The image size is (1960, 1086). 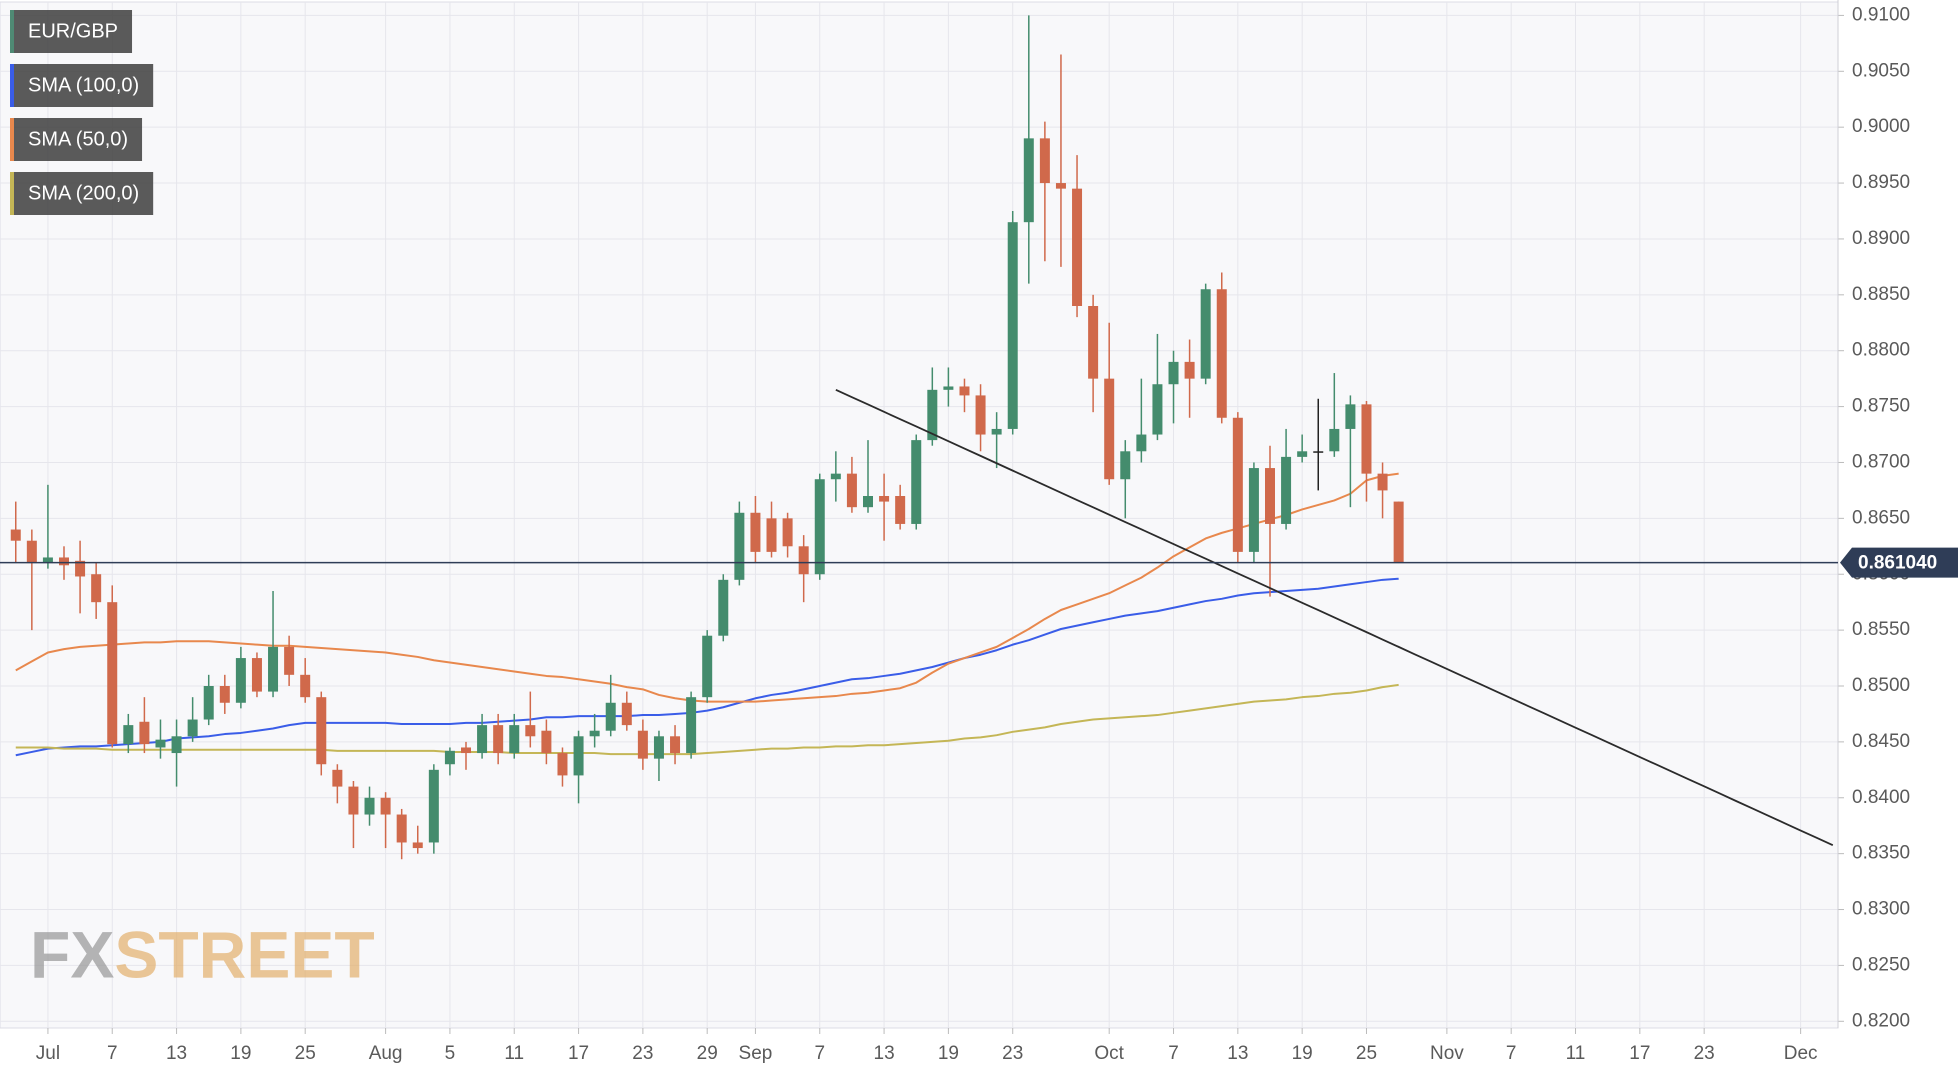 I want to click on x-tick-label: Nov, so click(x=1447, y=1053).